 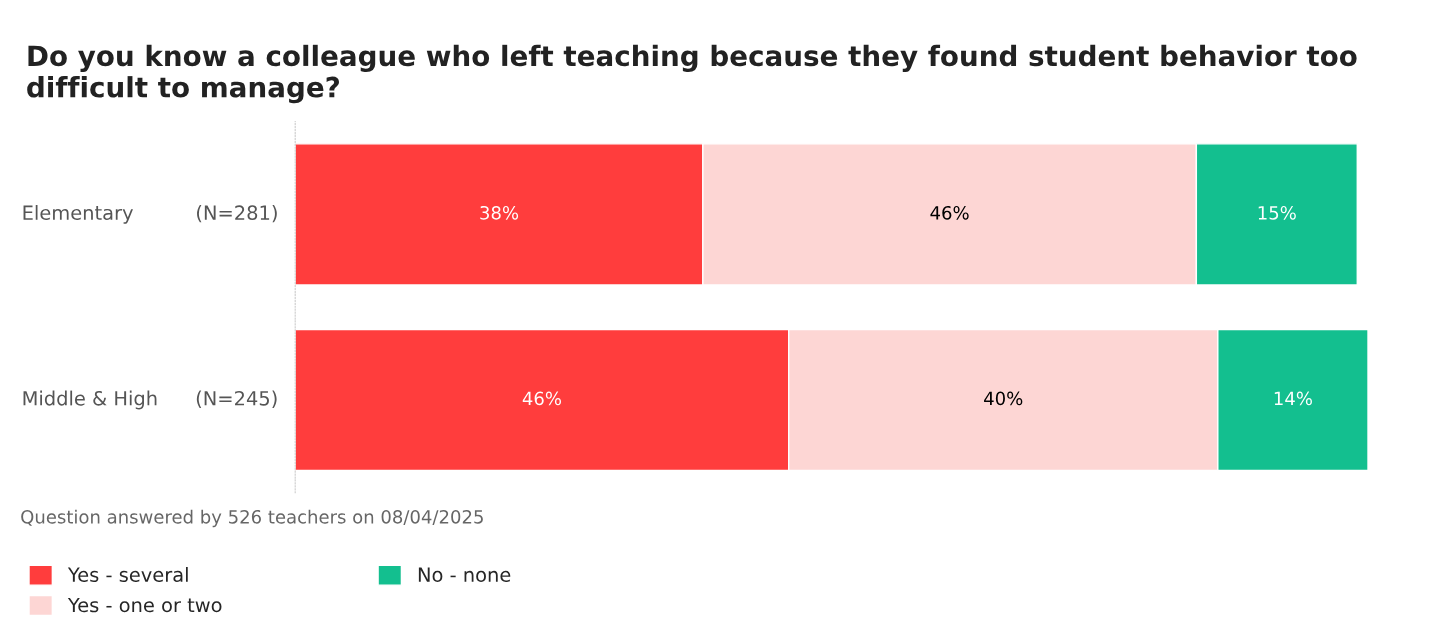 What do you see at coordinates (692, 74) in the screenshot?
I see `chart-title: Do you know a colleague who left teaching because they found student behavior too difficult to manage?` at bounding box center [692, 74].